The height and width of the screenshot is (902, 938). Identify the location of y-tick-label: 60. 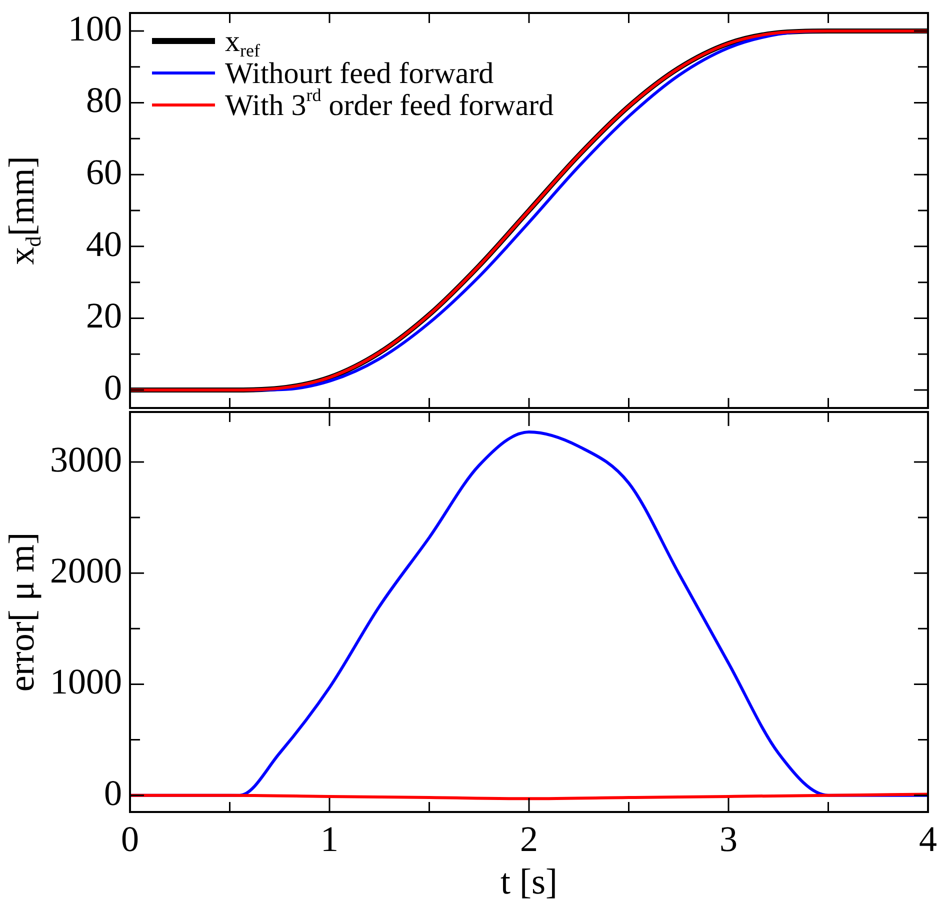
(104, 172).